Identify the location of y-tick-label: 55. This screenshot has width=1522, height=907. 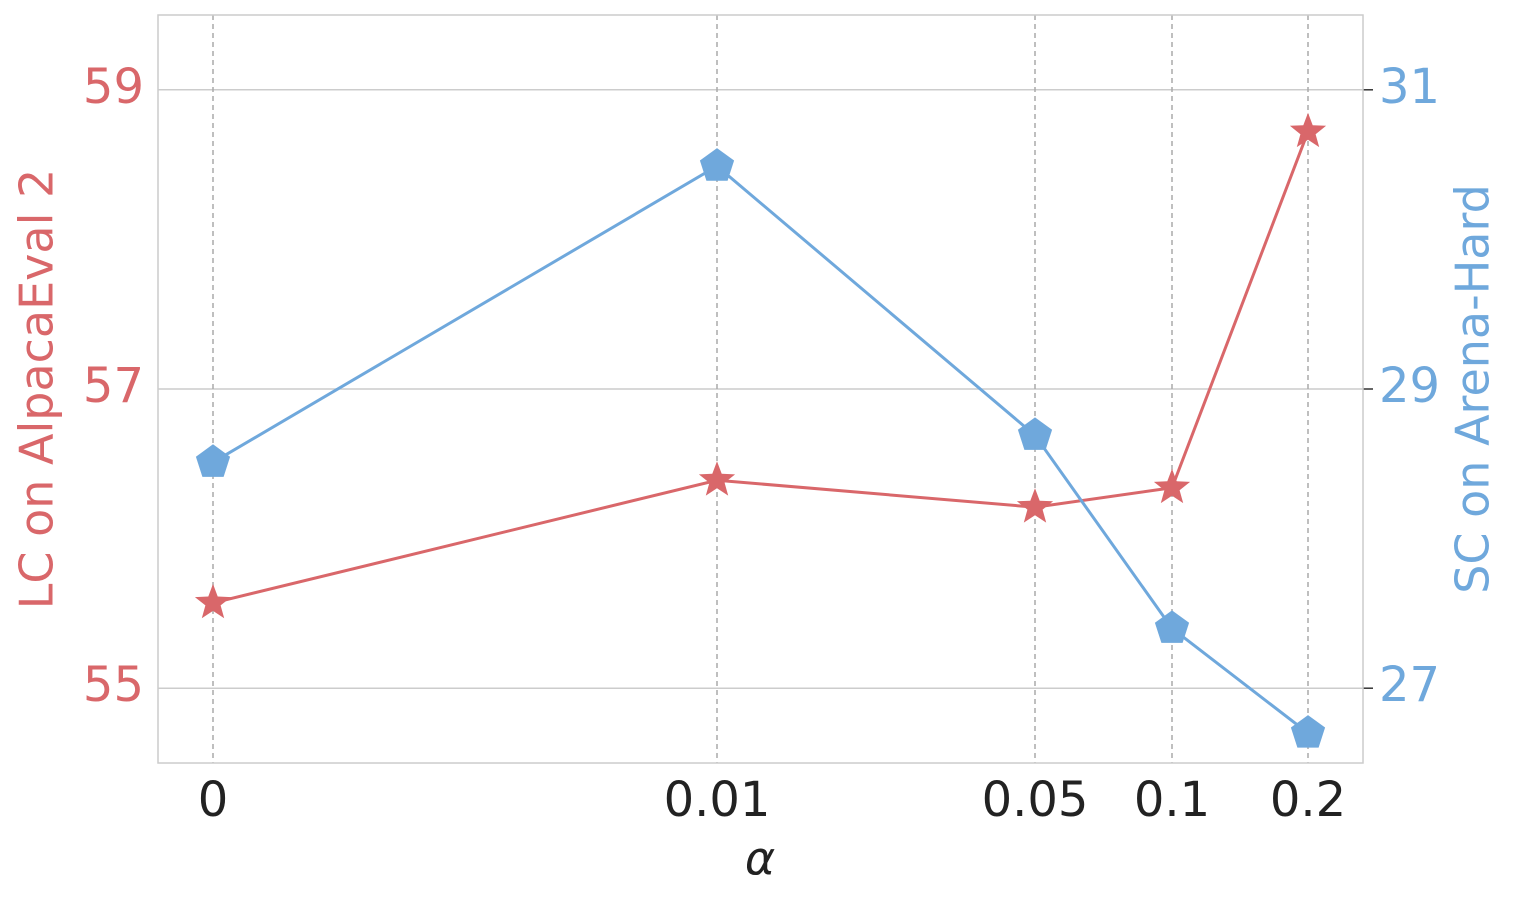
(113, 685).